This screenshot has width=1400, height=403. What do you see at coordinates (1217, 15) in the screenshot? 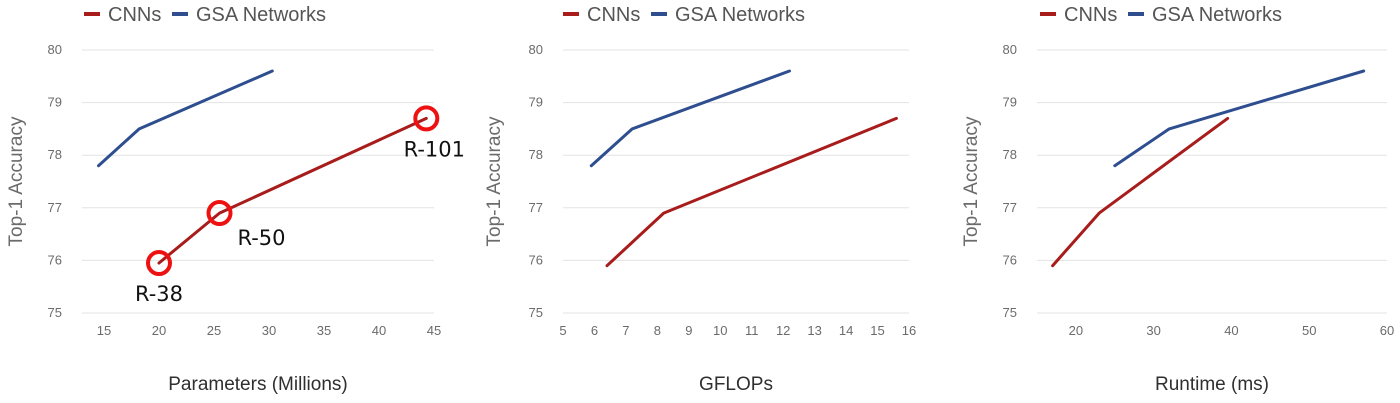
I see `chart-3-legend-label-gsa: GSA Networks` at bounding box center [1217, 15].